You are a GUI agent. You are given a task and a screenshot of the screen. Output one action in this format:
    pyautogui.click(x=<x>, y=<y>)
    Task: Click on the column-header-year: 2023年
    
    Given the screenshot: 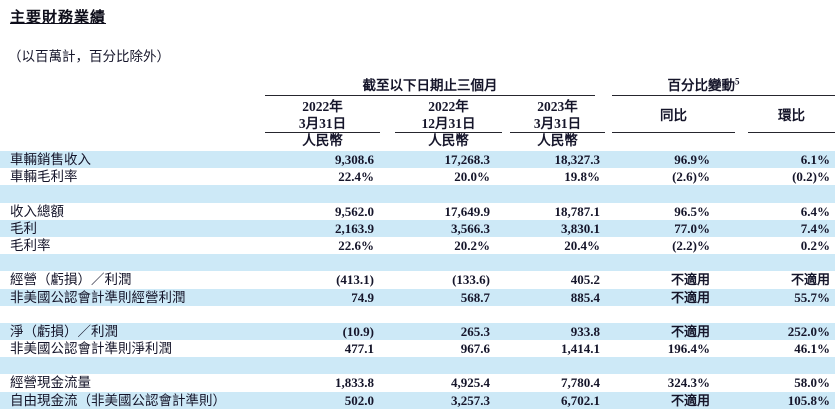 What is the action you would take?
    pyautogui.click(x=557, y=106)
    